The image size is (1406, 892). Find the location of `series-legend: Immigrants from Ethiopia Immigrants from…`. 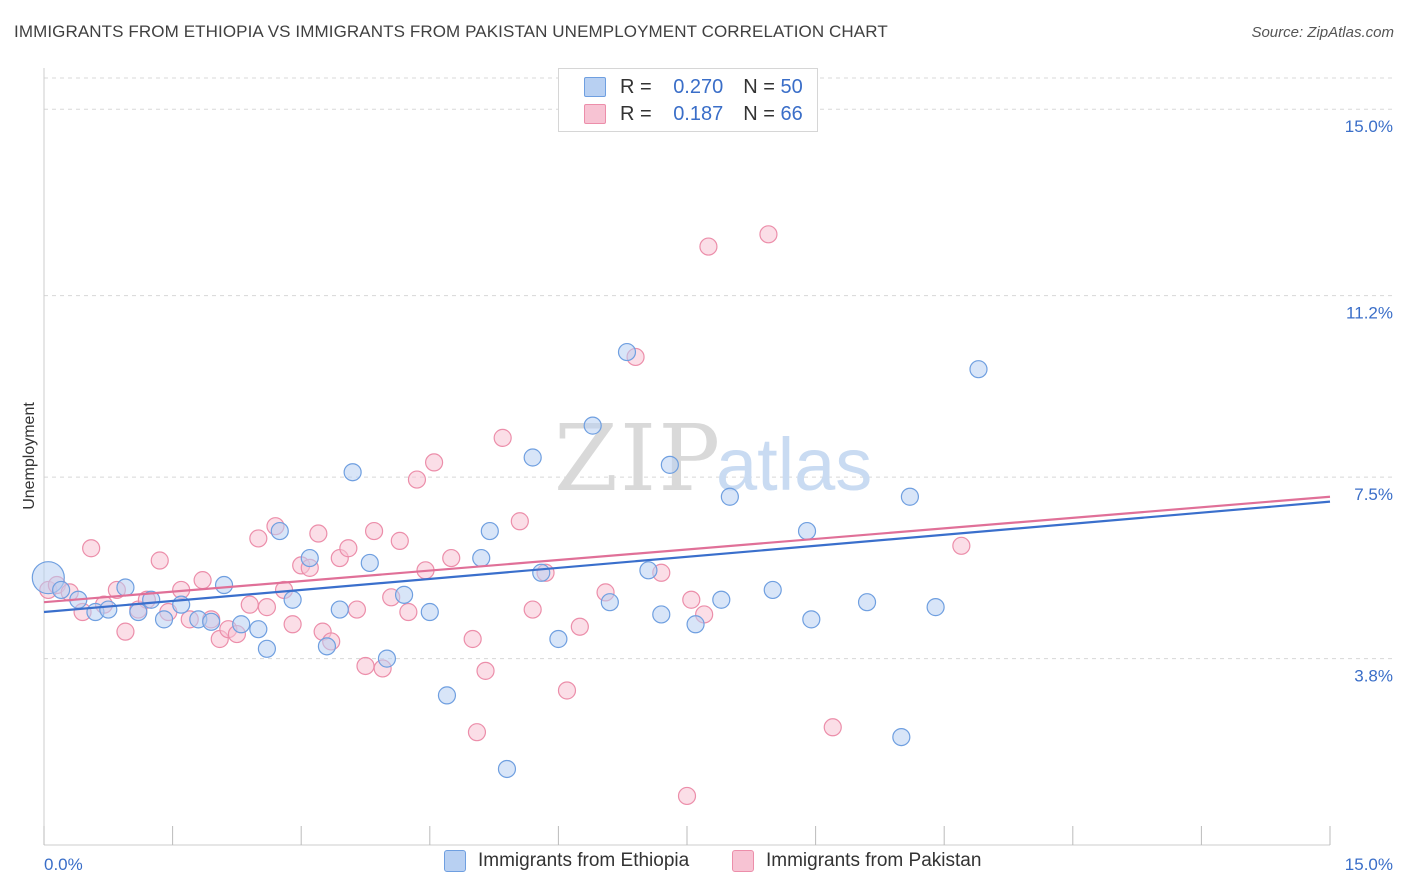

series-legend: Immigrants from Ethiopia Immigrants from… is located at coordinates (703, 864).